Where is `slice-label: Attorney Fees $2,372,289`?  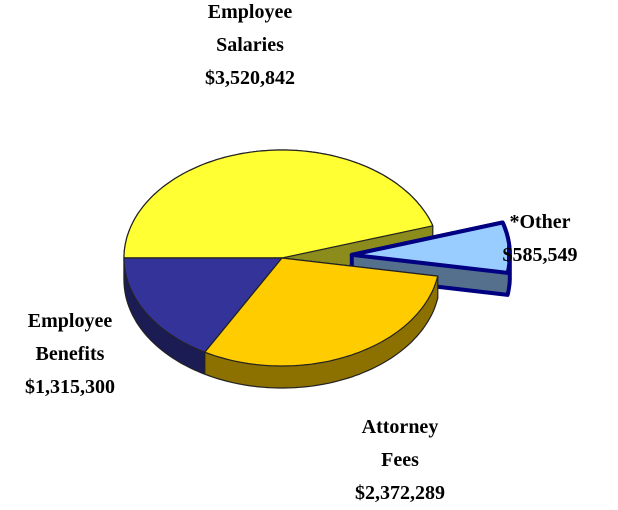 slice-label: Attorney Fees $2,372,289 is located at coordinates (400, 460).